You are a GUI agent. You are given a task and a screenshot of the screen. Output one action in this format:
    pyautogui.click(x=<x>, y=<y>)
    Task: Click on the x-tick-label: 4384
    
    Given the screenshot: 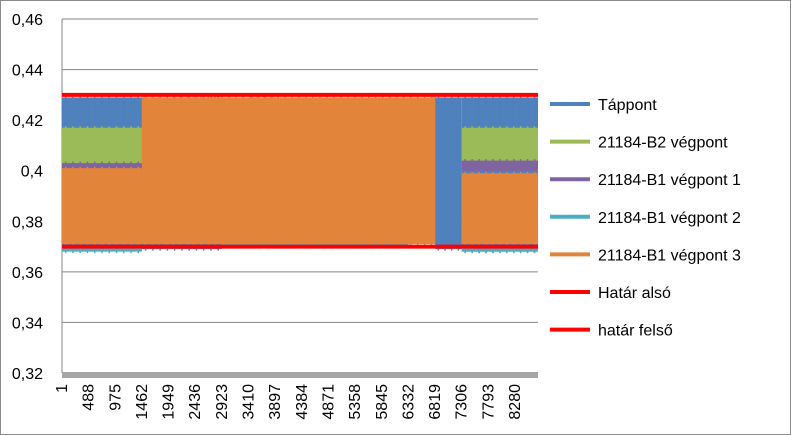 What is the action you would take?
    pyautogui.click(x=302, y=402)
    